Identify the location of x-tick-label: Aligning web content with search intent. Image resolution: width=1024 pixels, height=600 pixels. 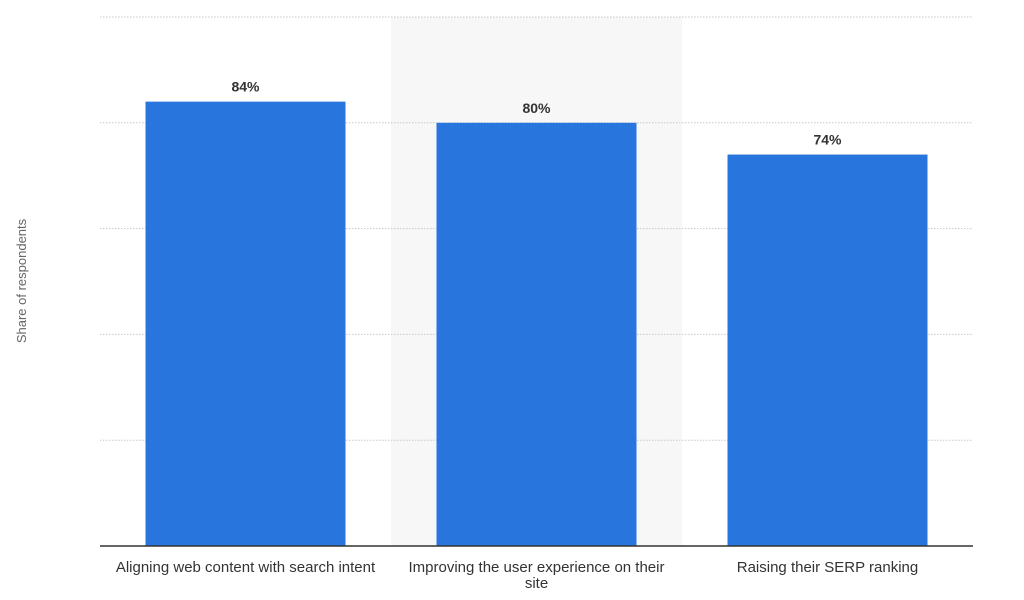
(245, 567).